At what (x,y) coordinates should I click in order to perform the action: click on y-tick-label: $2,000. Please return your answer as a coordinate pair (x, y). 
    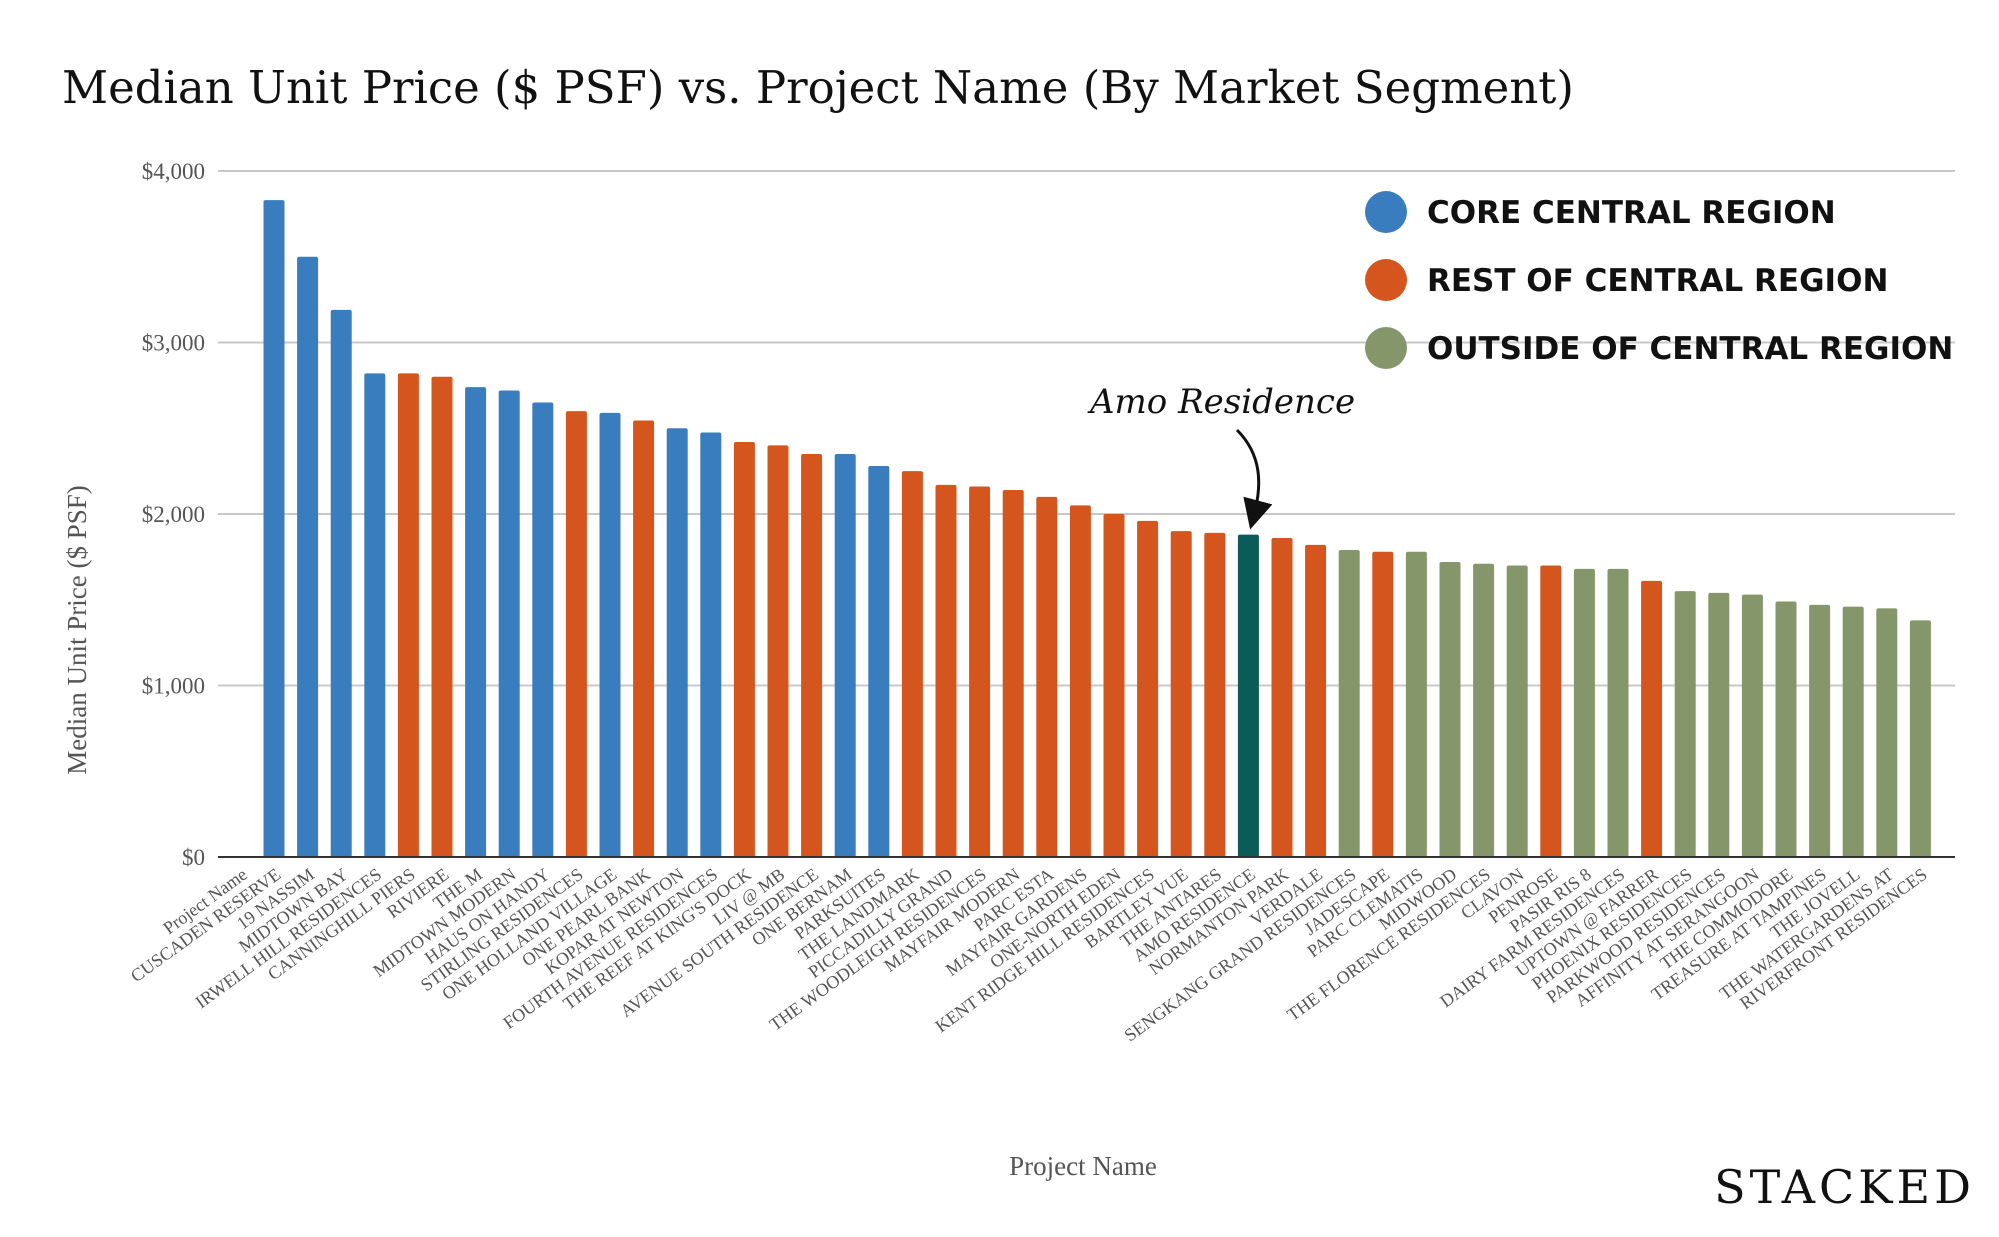
    Looking at the image, I should click on (173, 514).